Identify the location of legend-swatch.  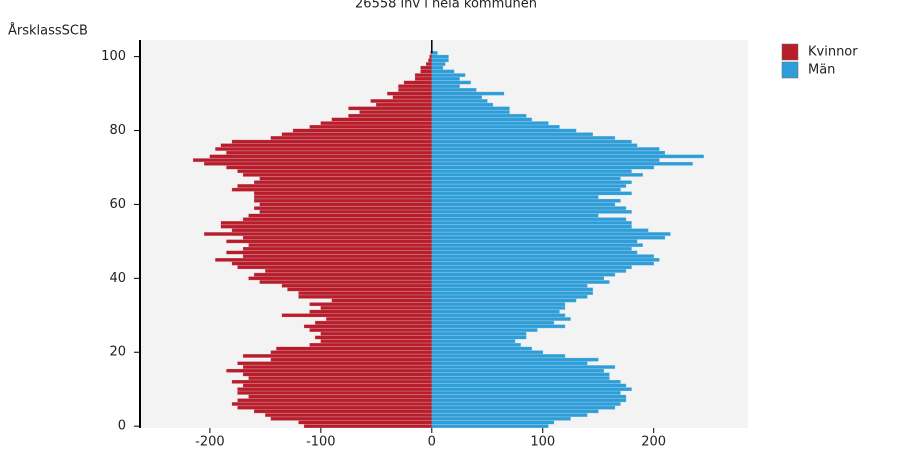
(790, 52).